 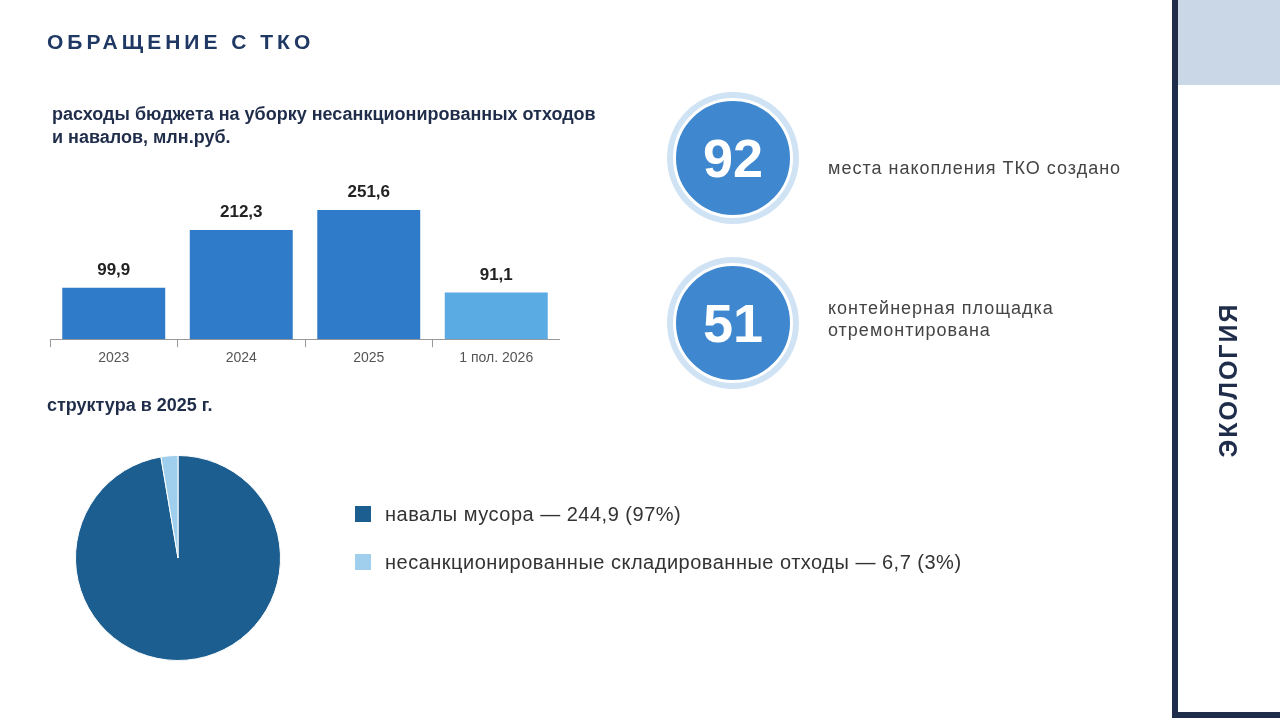 What do you see at coordinates (241, 357) in the screenshot?
I see `x-tick-label: 2024` at bounding box center [241, 357].